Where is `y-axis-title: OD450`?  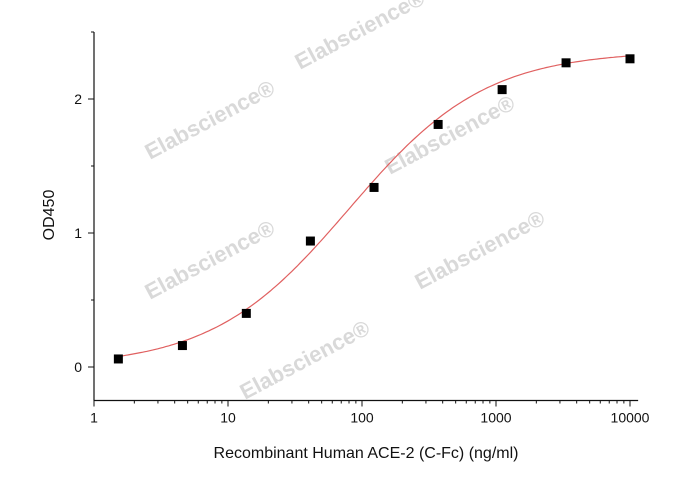
y-axis-title: OD450 is located at coordinates (49, 215).